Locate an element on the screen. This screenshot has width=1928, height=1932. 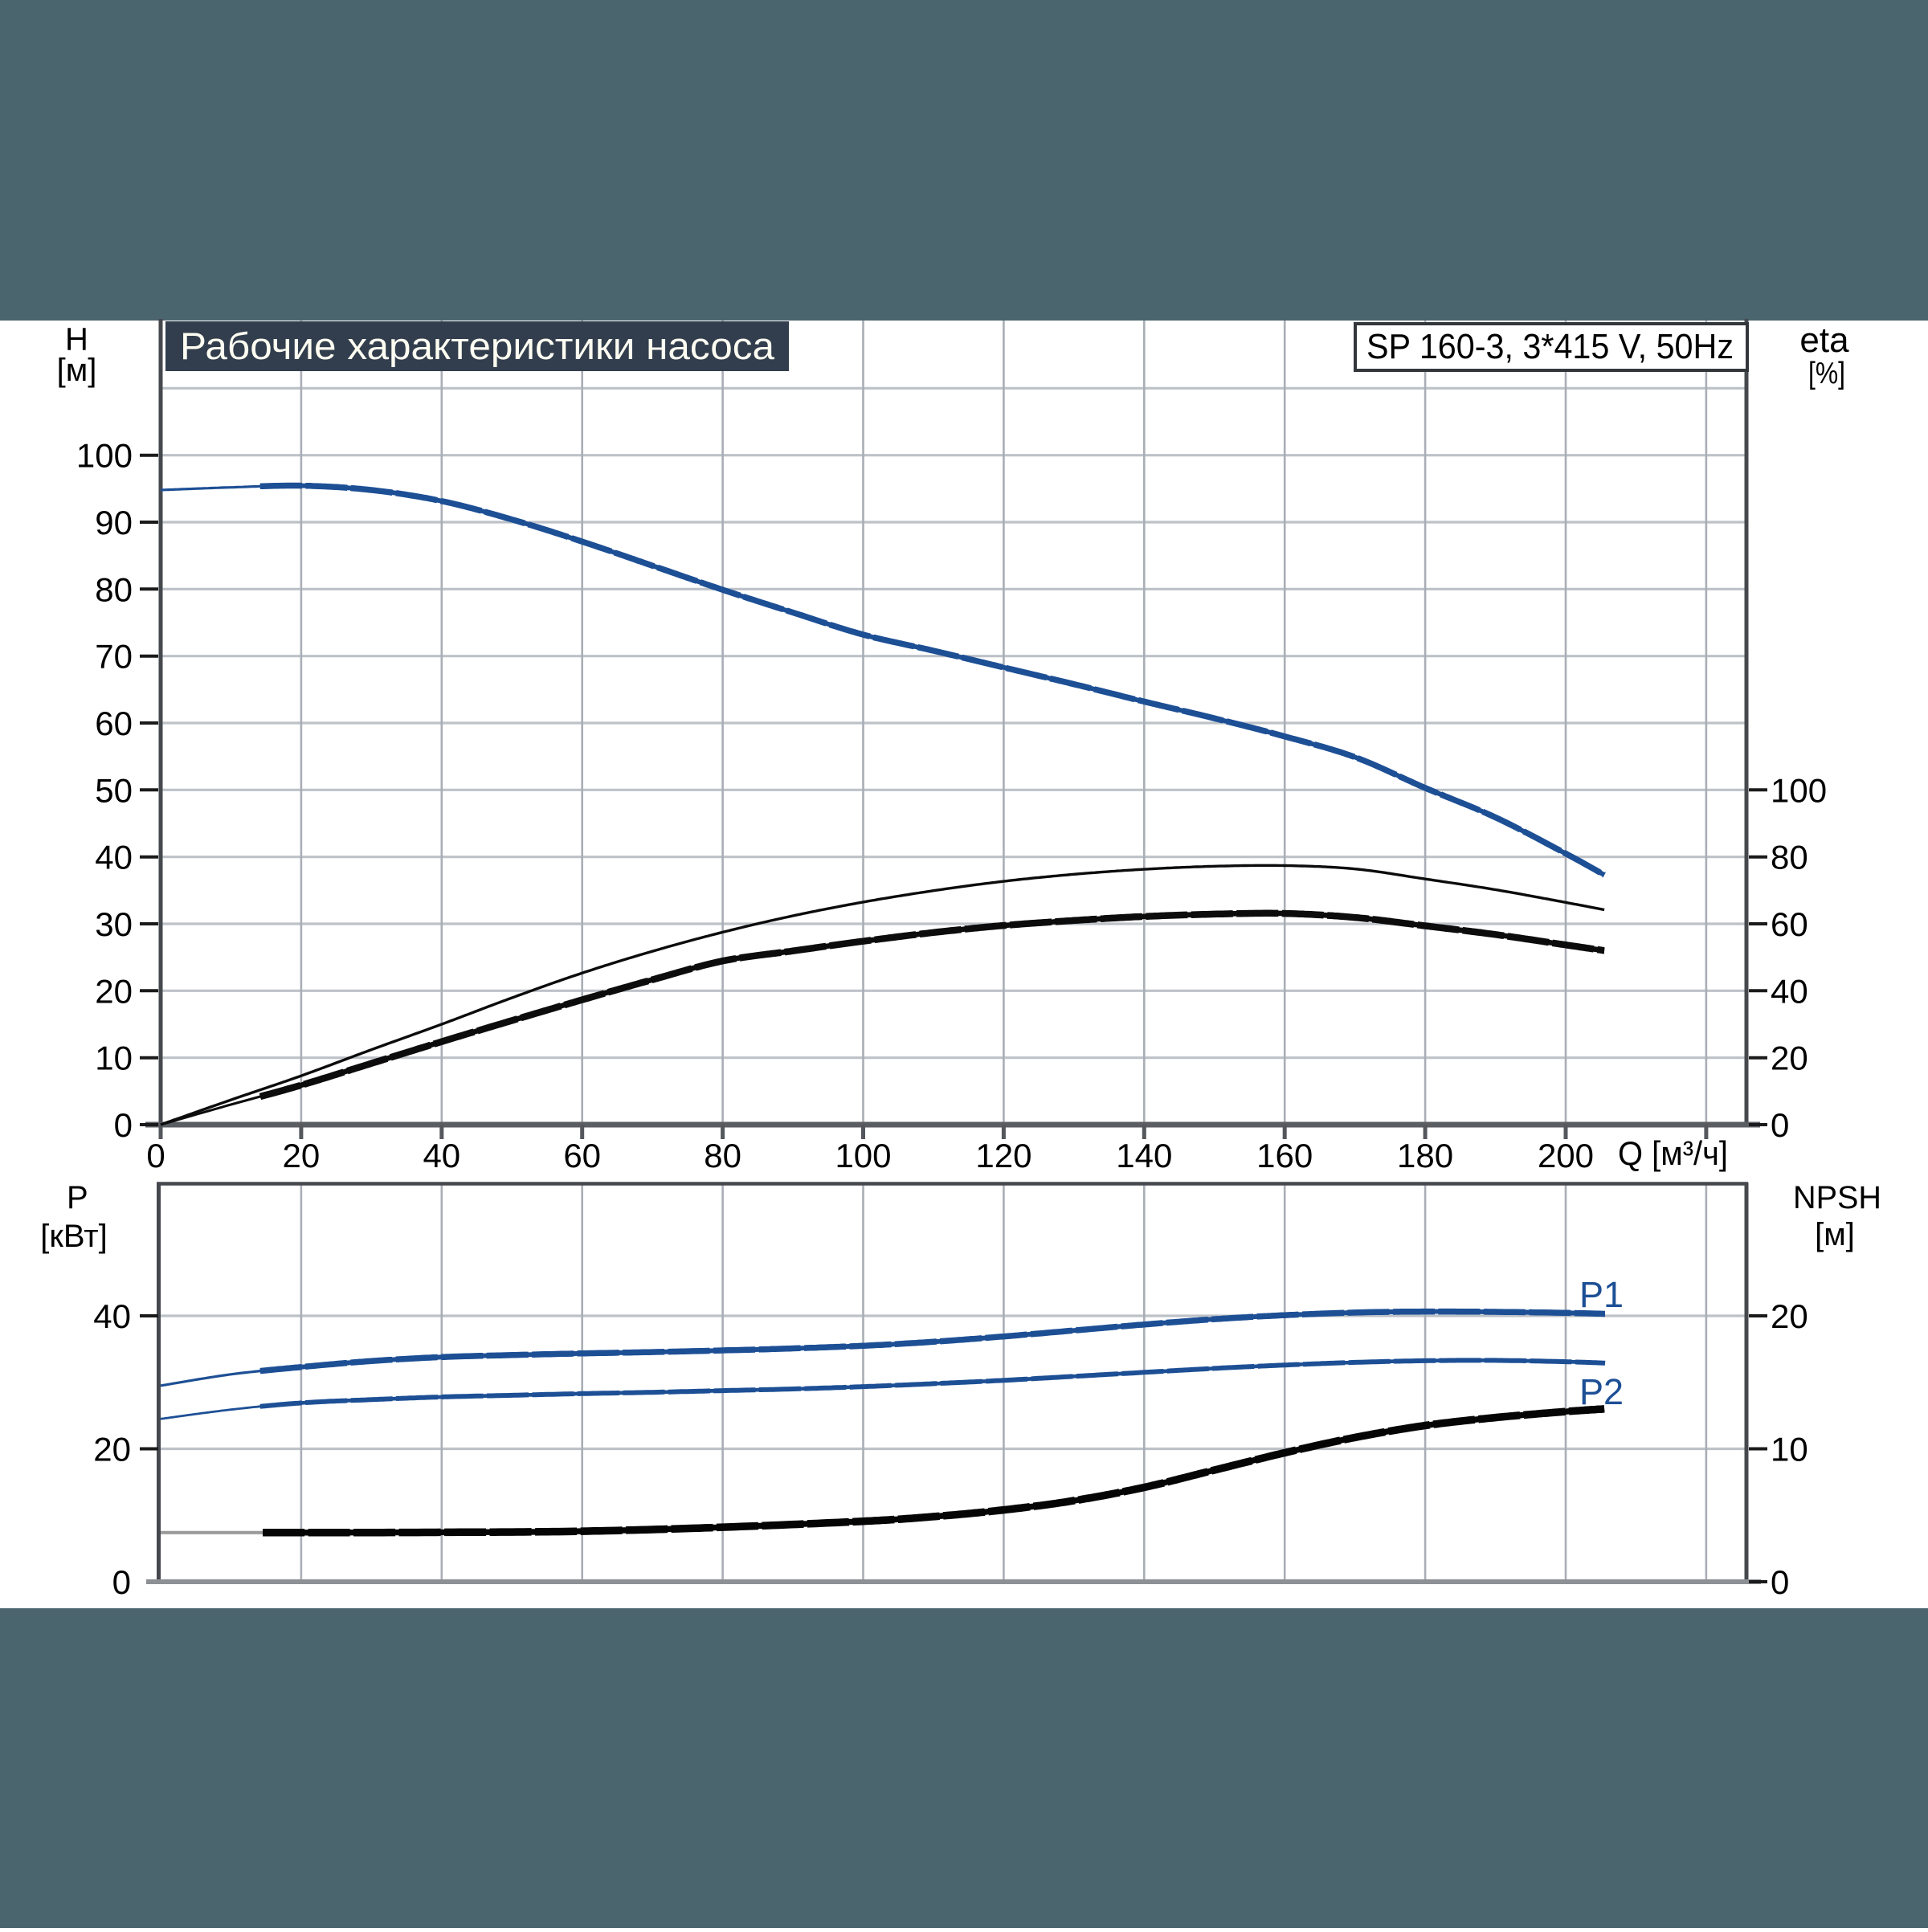
svg-text: 50 is located at coordinates (114, 790).